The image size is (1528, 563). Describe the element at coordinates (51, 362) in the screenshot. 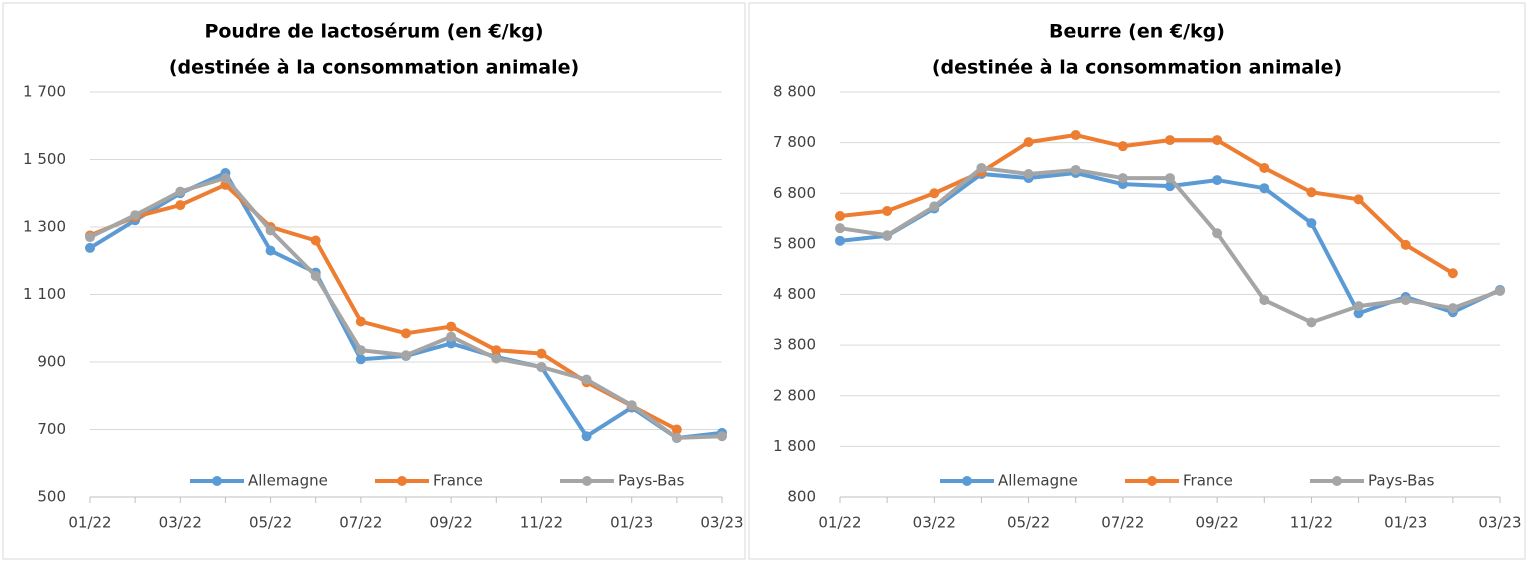

I see `y-tick-label: 900` at that location.